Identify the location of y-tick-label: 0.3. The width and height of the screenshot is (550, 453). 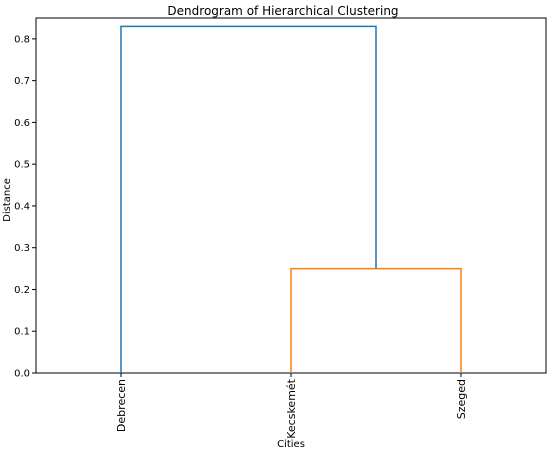
(22, 248).